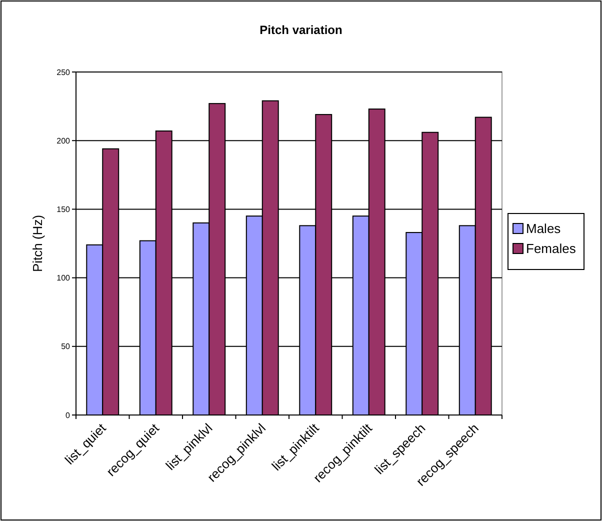  I want to click on y-tick-label: 50, so click(66, 347).